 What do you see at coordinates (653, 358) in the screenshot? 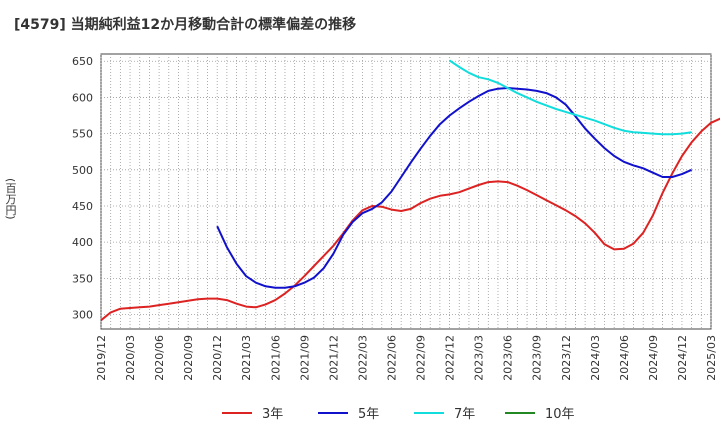
I see `x-tick-label: 2024/09` at bounding box center [653, 358].